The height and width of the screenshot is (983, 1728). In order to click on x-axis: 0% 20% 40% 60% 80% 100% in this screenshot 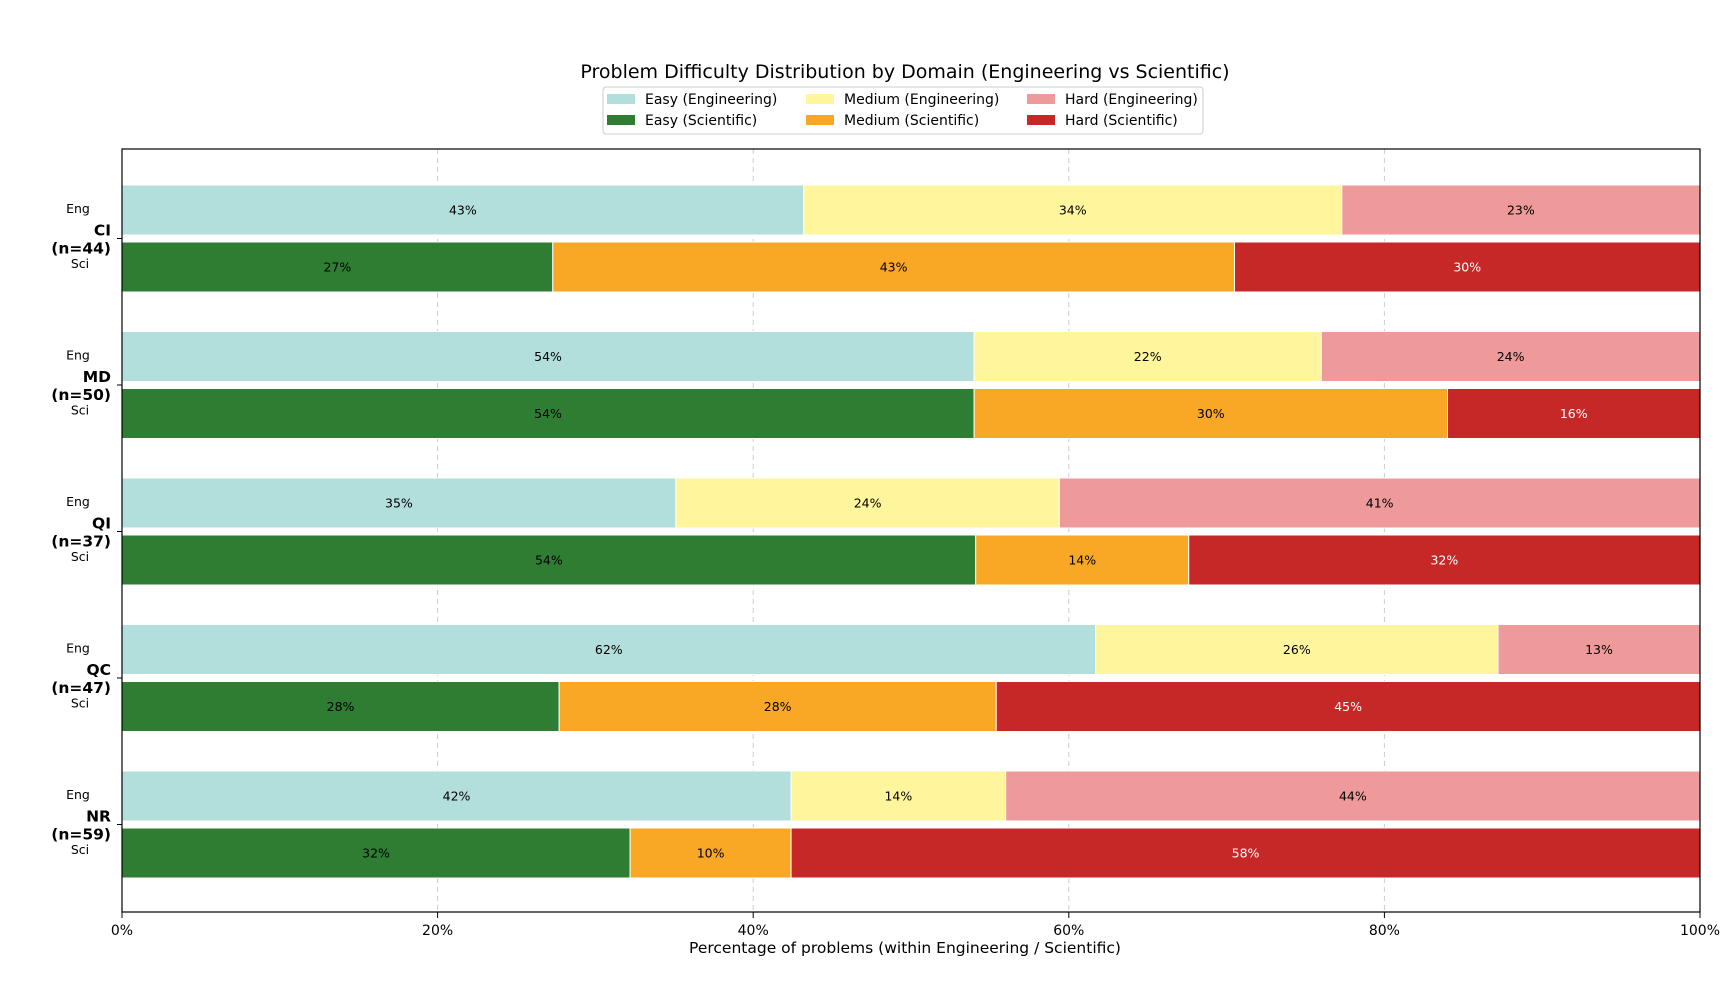, I will do `click(915, 925)`.